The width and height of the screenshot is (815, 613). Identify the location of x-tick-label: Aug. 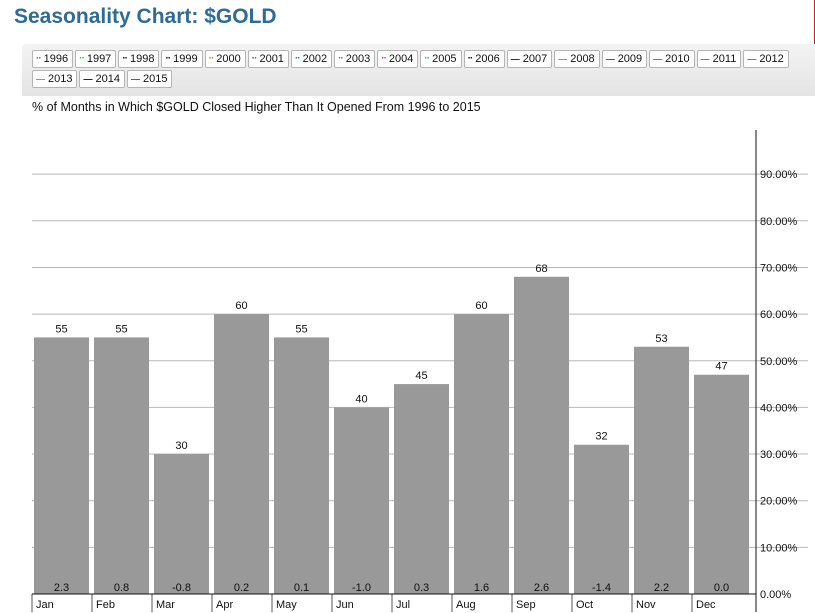
(466, 605).